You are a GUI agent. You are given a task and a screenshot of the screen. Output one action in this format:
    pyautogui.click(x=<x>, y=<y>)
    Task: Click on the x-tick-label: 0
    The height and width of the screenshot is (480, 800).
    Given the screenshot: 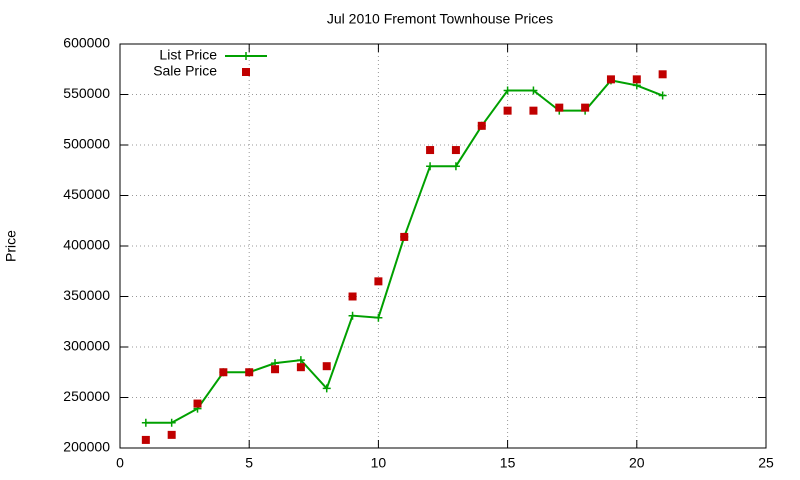 What is the action you would take?
    pyautogui.click(x=120, y=463)
    